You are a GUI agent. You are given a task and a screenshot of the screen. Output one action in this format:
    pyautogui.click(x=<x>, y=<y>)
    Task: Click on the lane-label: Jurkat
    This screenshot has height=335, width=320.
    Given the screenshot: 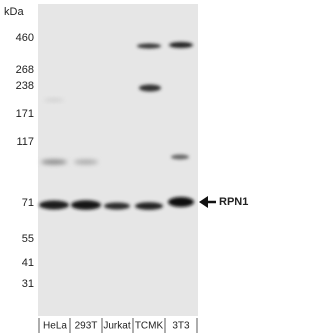 What is the action you would take?
    pyautogui.click(x=116, y=326)
    